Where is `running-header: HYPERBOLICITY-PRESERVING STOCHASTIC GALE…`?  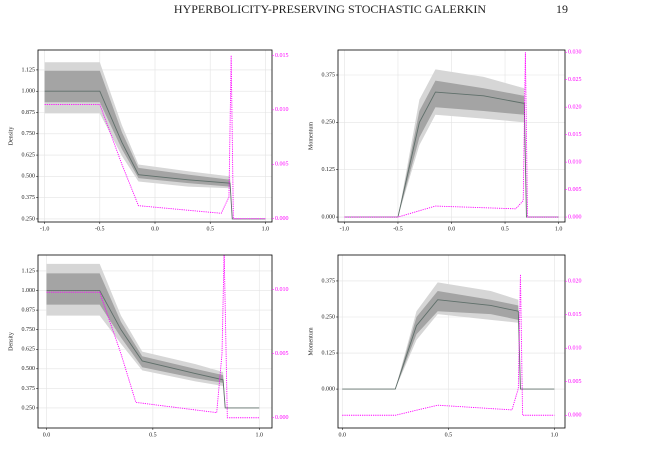
running-header: HYPERBOLICITY-PRESERVING STOCHASTIC GALE… is located at coordinates (330, 9).